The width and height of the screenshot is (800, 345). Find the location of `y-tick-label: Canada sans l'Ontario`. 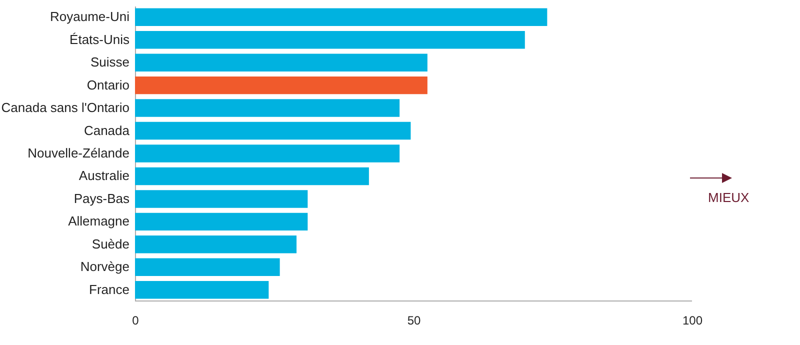

y-tick-label: Canada sans l'Ontario is located at coordinates (65, 108).